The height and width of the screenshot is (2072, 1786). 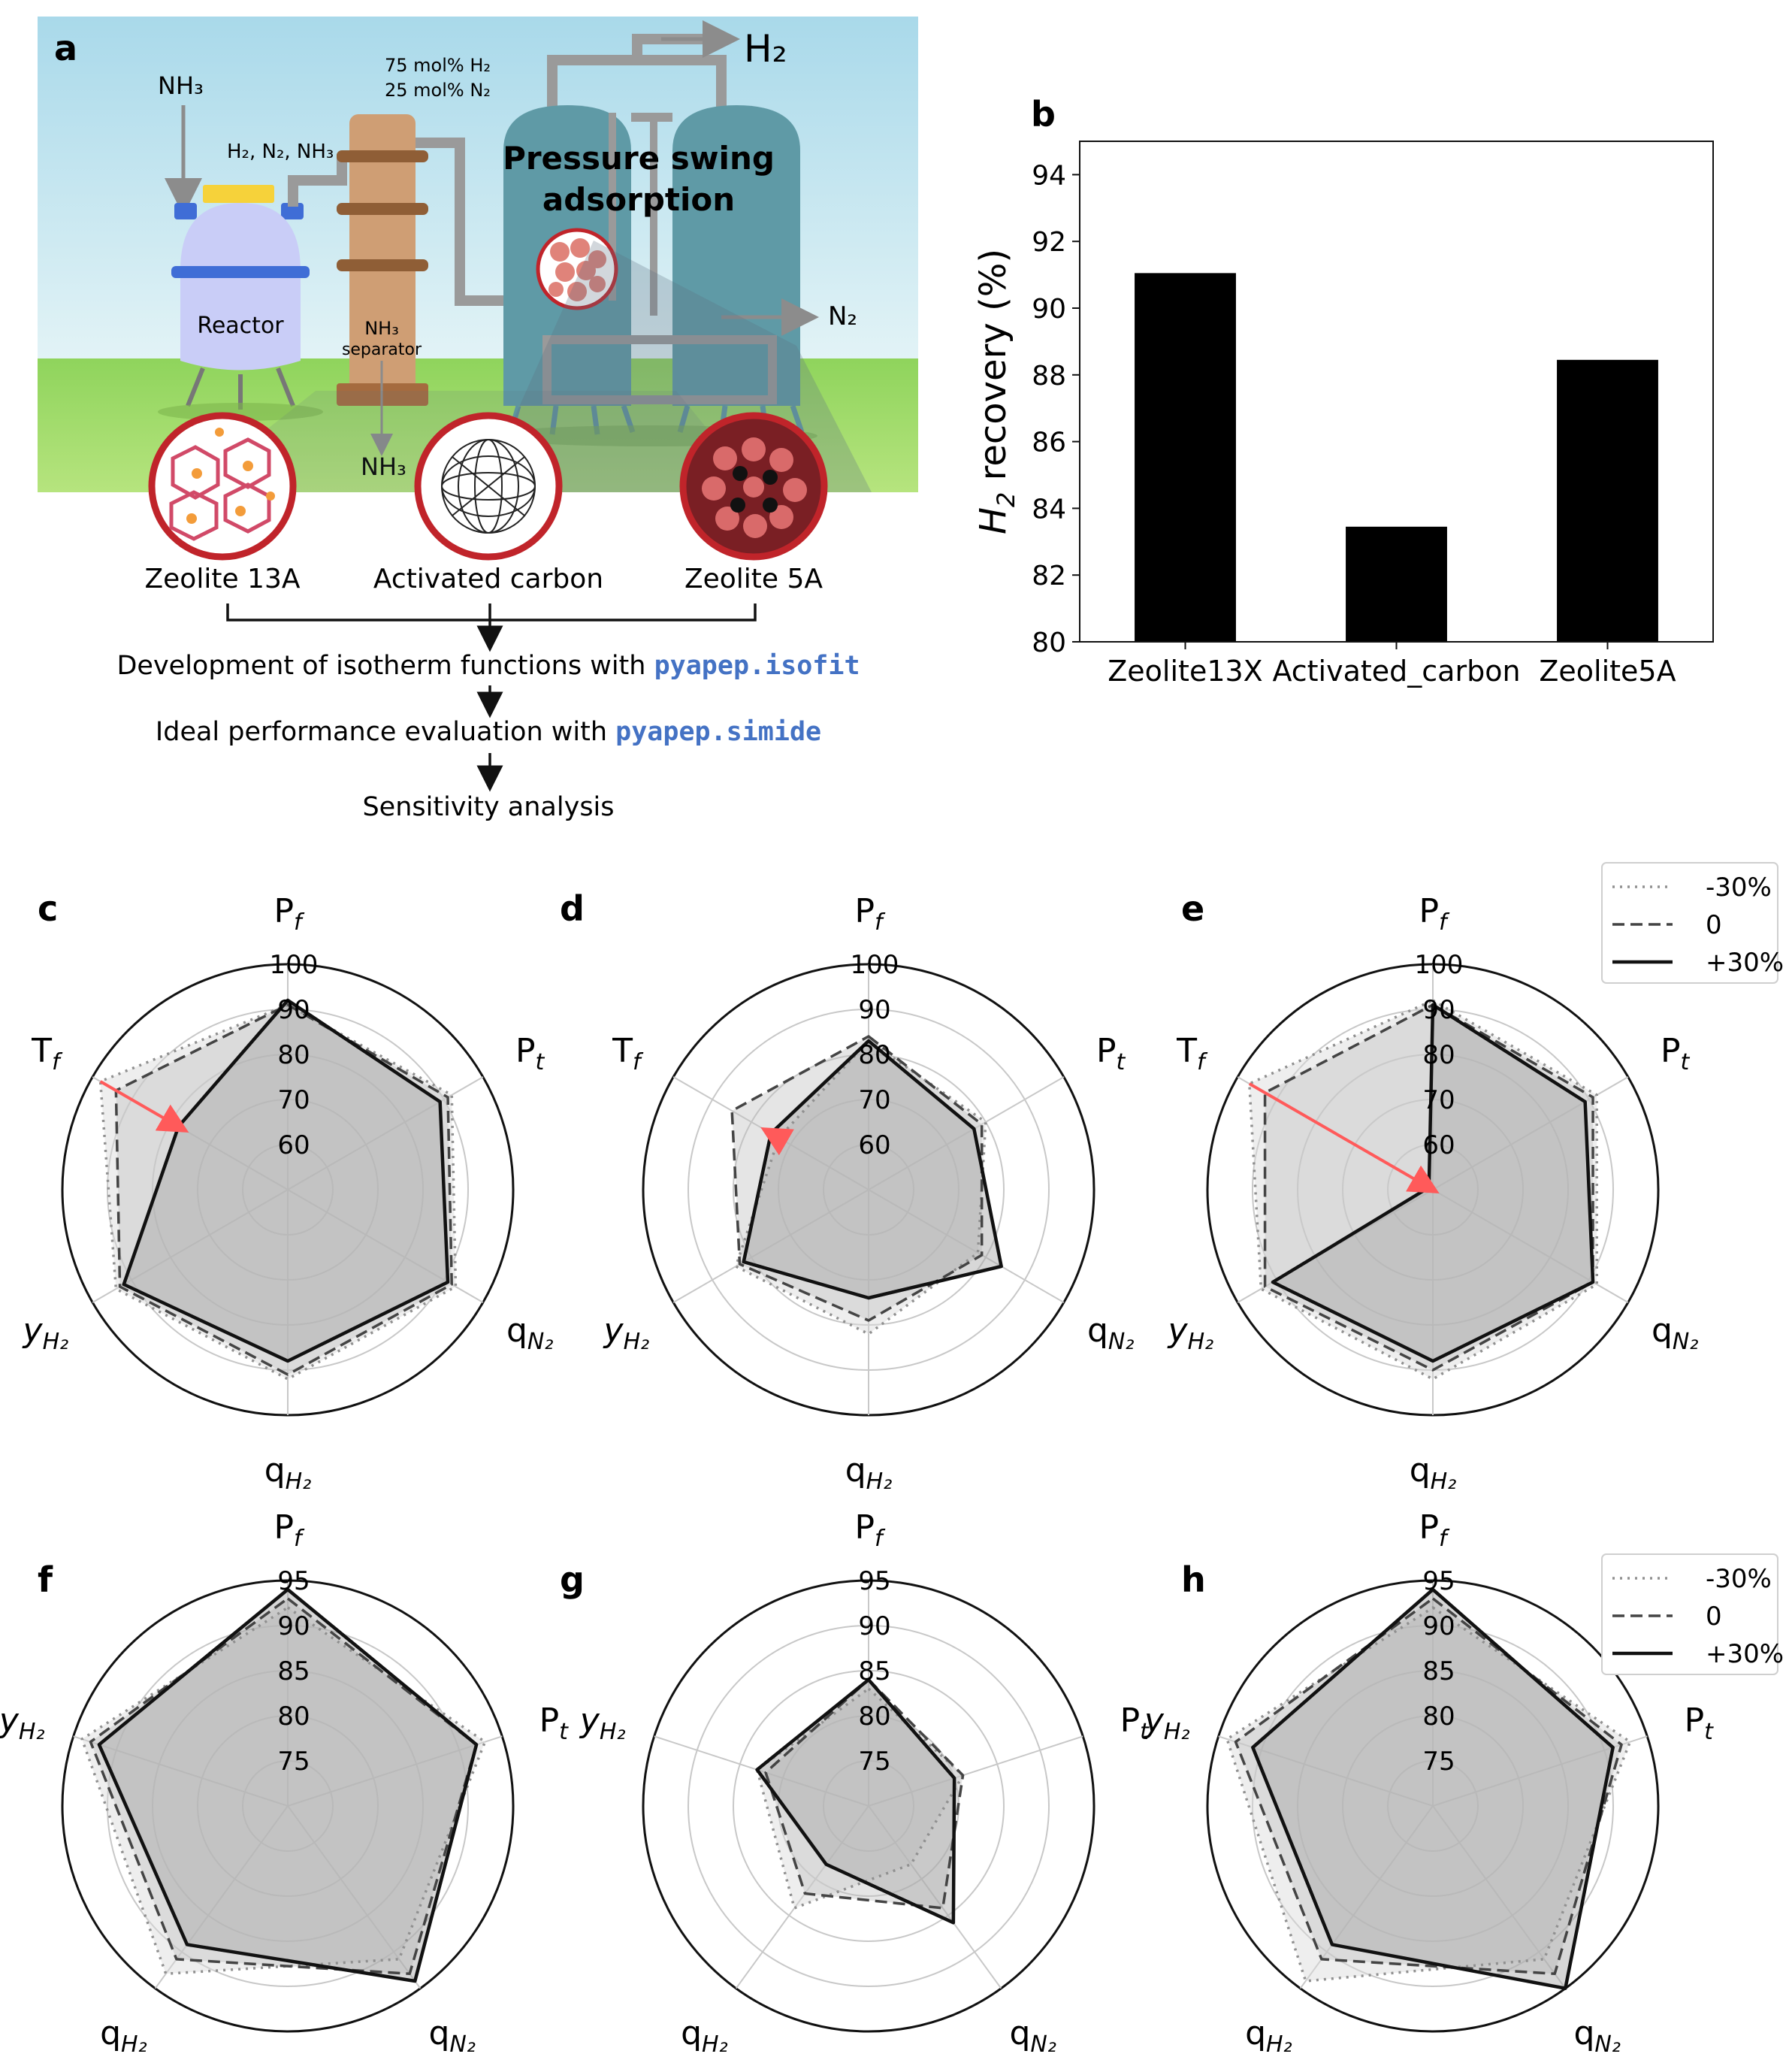 What do you see at coordinates (385, 666) in the screenshot?
I see `workflow-step-1-text: Development of isotherm functions with` at bounding box center [385, 666].